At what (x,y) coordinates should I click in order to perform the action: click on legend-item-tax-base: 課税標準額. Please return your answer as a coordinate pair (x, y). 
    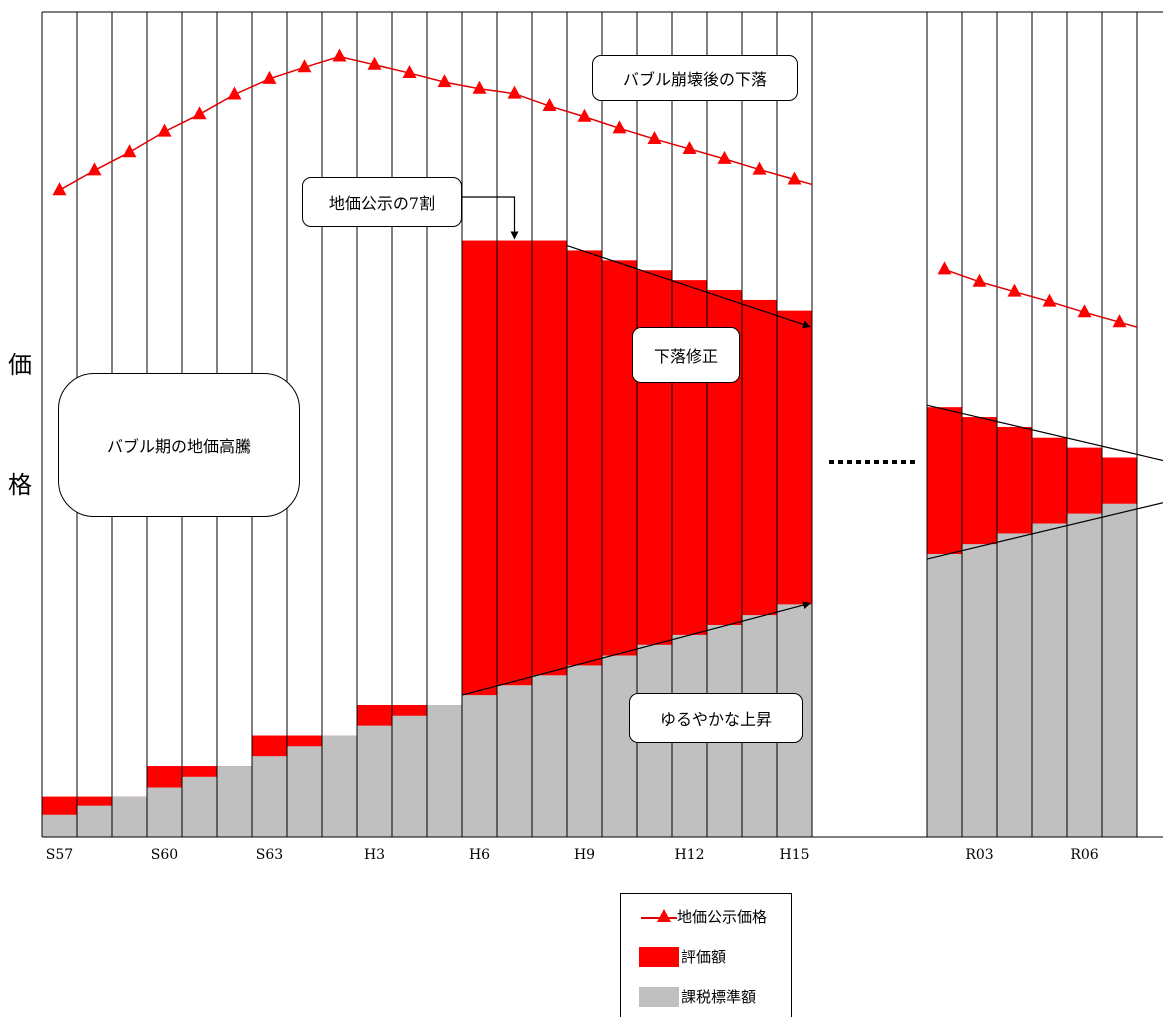
    Looking at the image, I should click on (688, 996).